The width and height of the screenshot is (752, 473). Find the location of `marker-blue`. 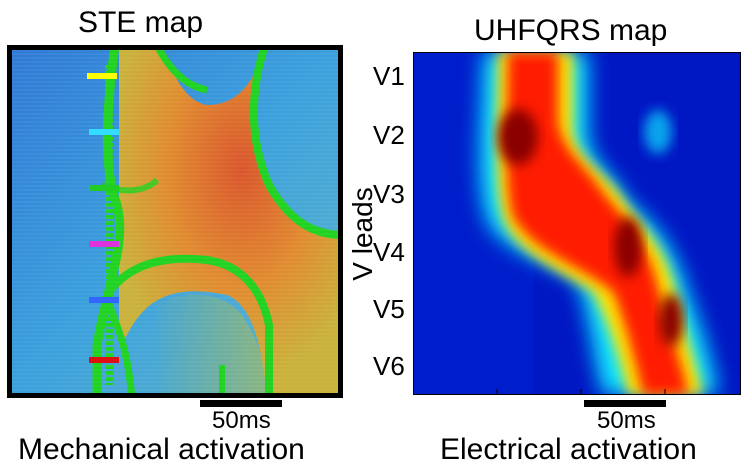

marker-blue is located at coordinates (104, 300).